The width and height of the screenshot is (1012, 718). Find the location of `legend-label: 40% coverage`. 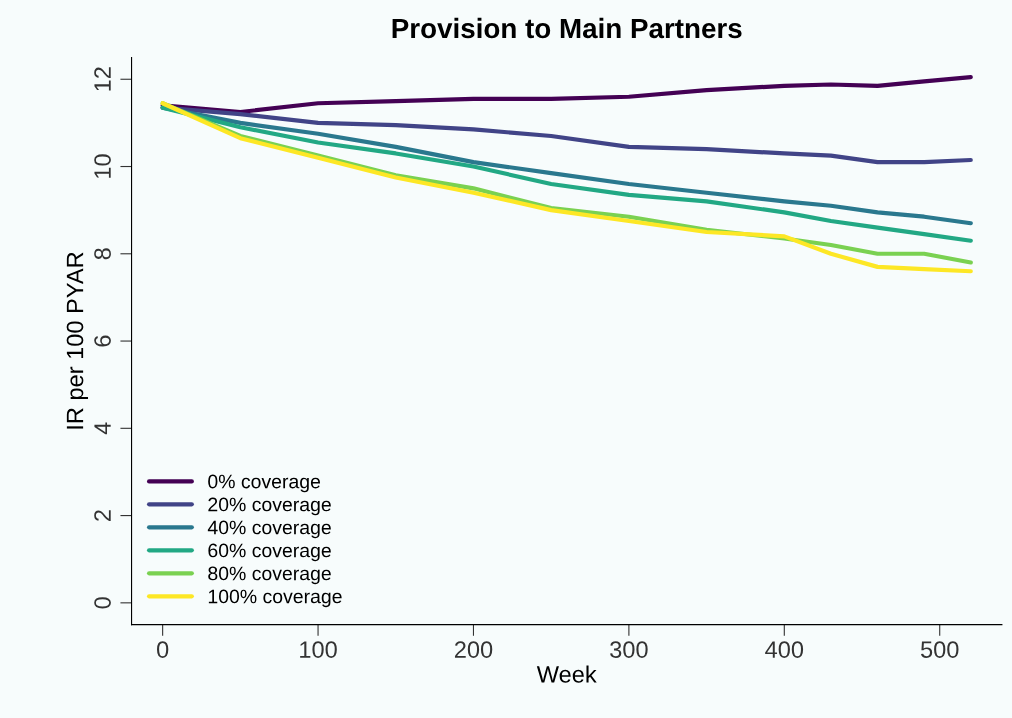

legend-label: 40% coverage is located at coordinates (269, 529).